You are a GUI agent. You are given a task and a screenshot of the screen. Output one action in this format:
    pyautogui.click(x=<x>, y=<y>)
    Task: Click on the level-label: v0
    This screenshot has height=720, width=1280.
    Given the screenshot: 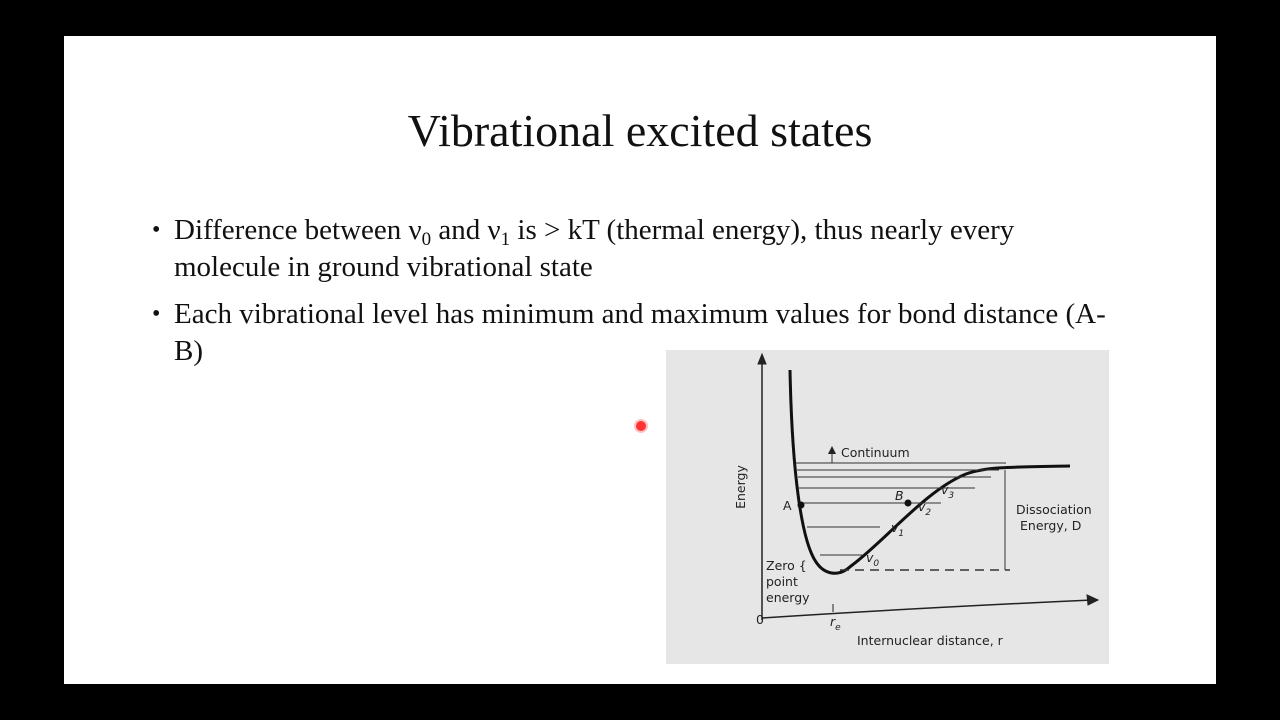 What is the action you would take?
    pyautogui.click(x=872, y=559)
    